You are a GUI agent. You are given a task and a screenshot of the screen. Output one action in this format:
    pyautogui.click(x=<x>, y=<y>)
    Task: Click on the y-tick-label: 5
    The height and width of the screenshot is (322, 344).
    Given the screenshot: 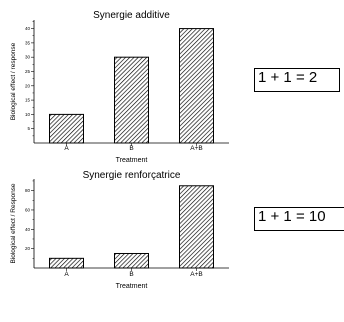 What is the action you would take?
    pyautogui.click(x=28, y=128)
    